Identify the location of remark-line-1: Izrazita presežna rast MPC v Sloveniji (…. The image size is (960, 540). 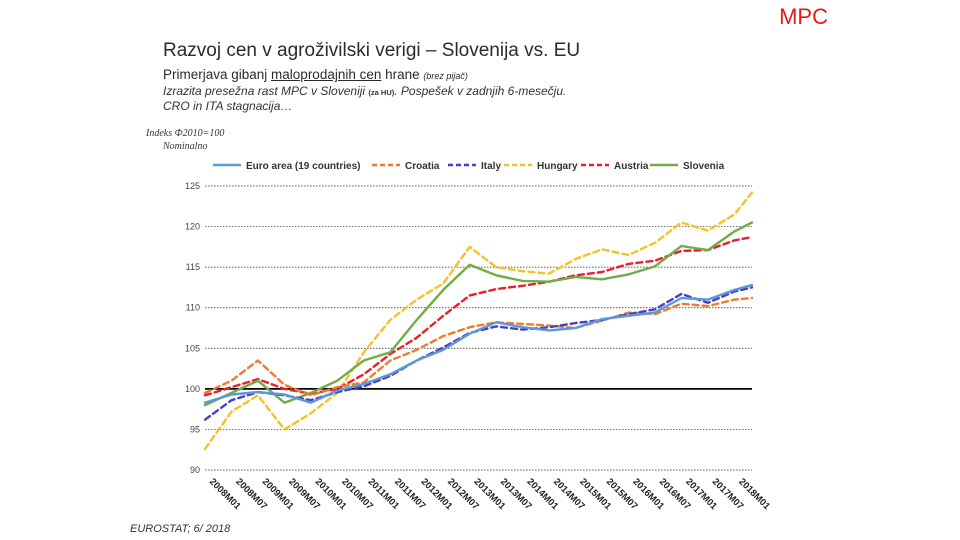
(364, 91).